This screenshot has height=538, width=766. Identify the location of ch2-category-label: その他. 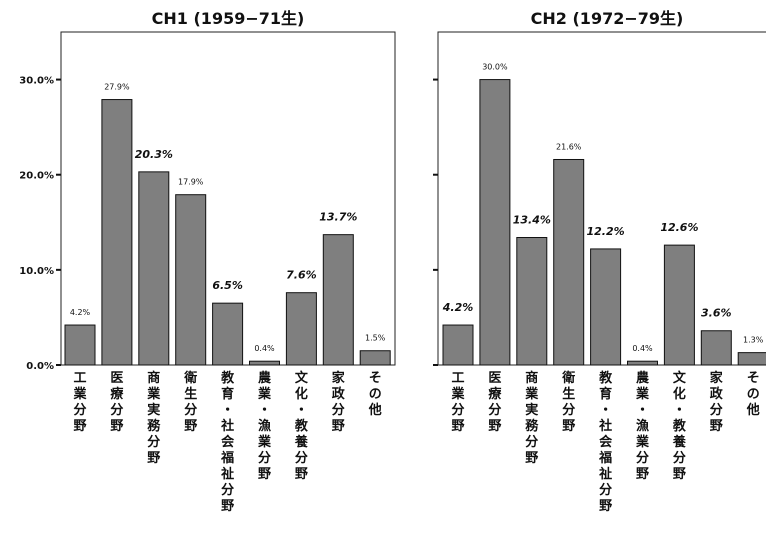
(753, 394).